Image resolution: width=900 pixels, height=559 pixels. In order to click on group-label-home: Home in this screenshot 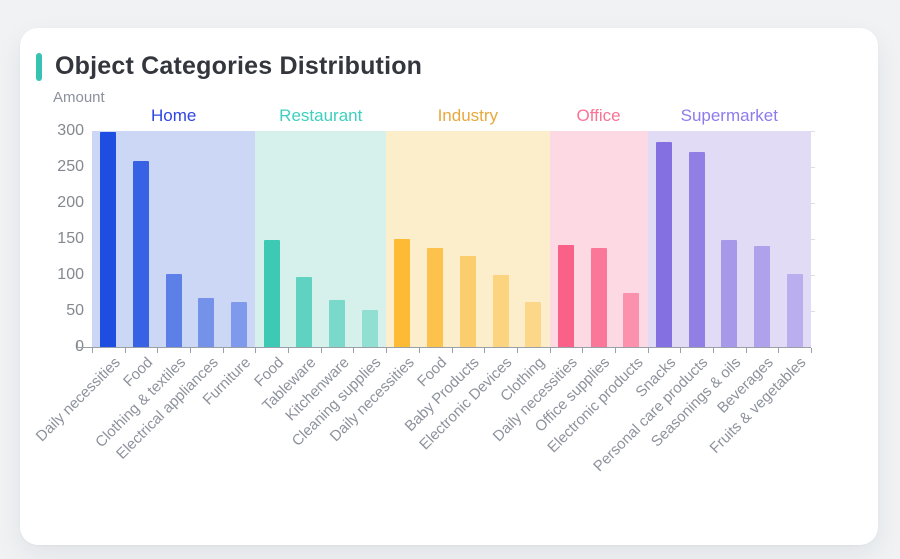, I will do `click(174, 115)`.